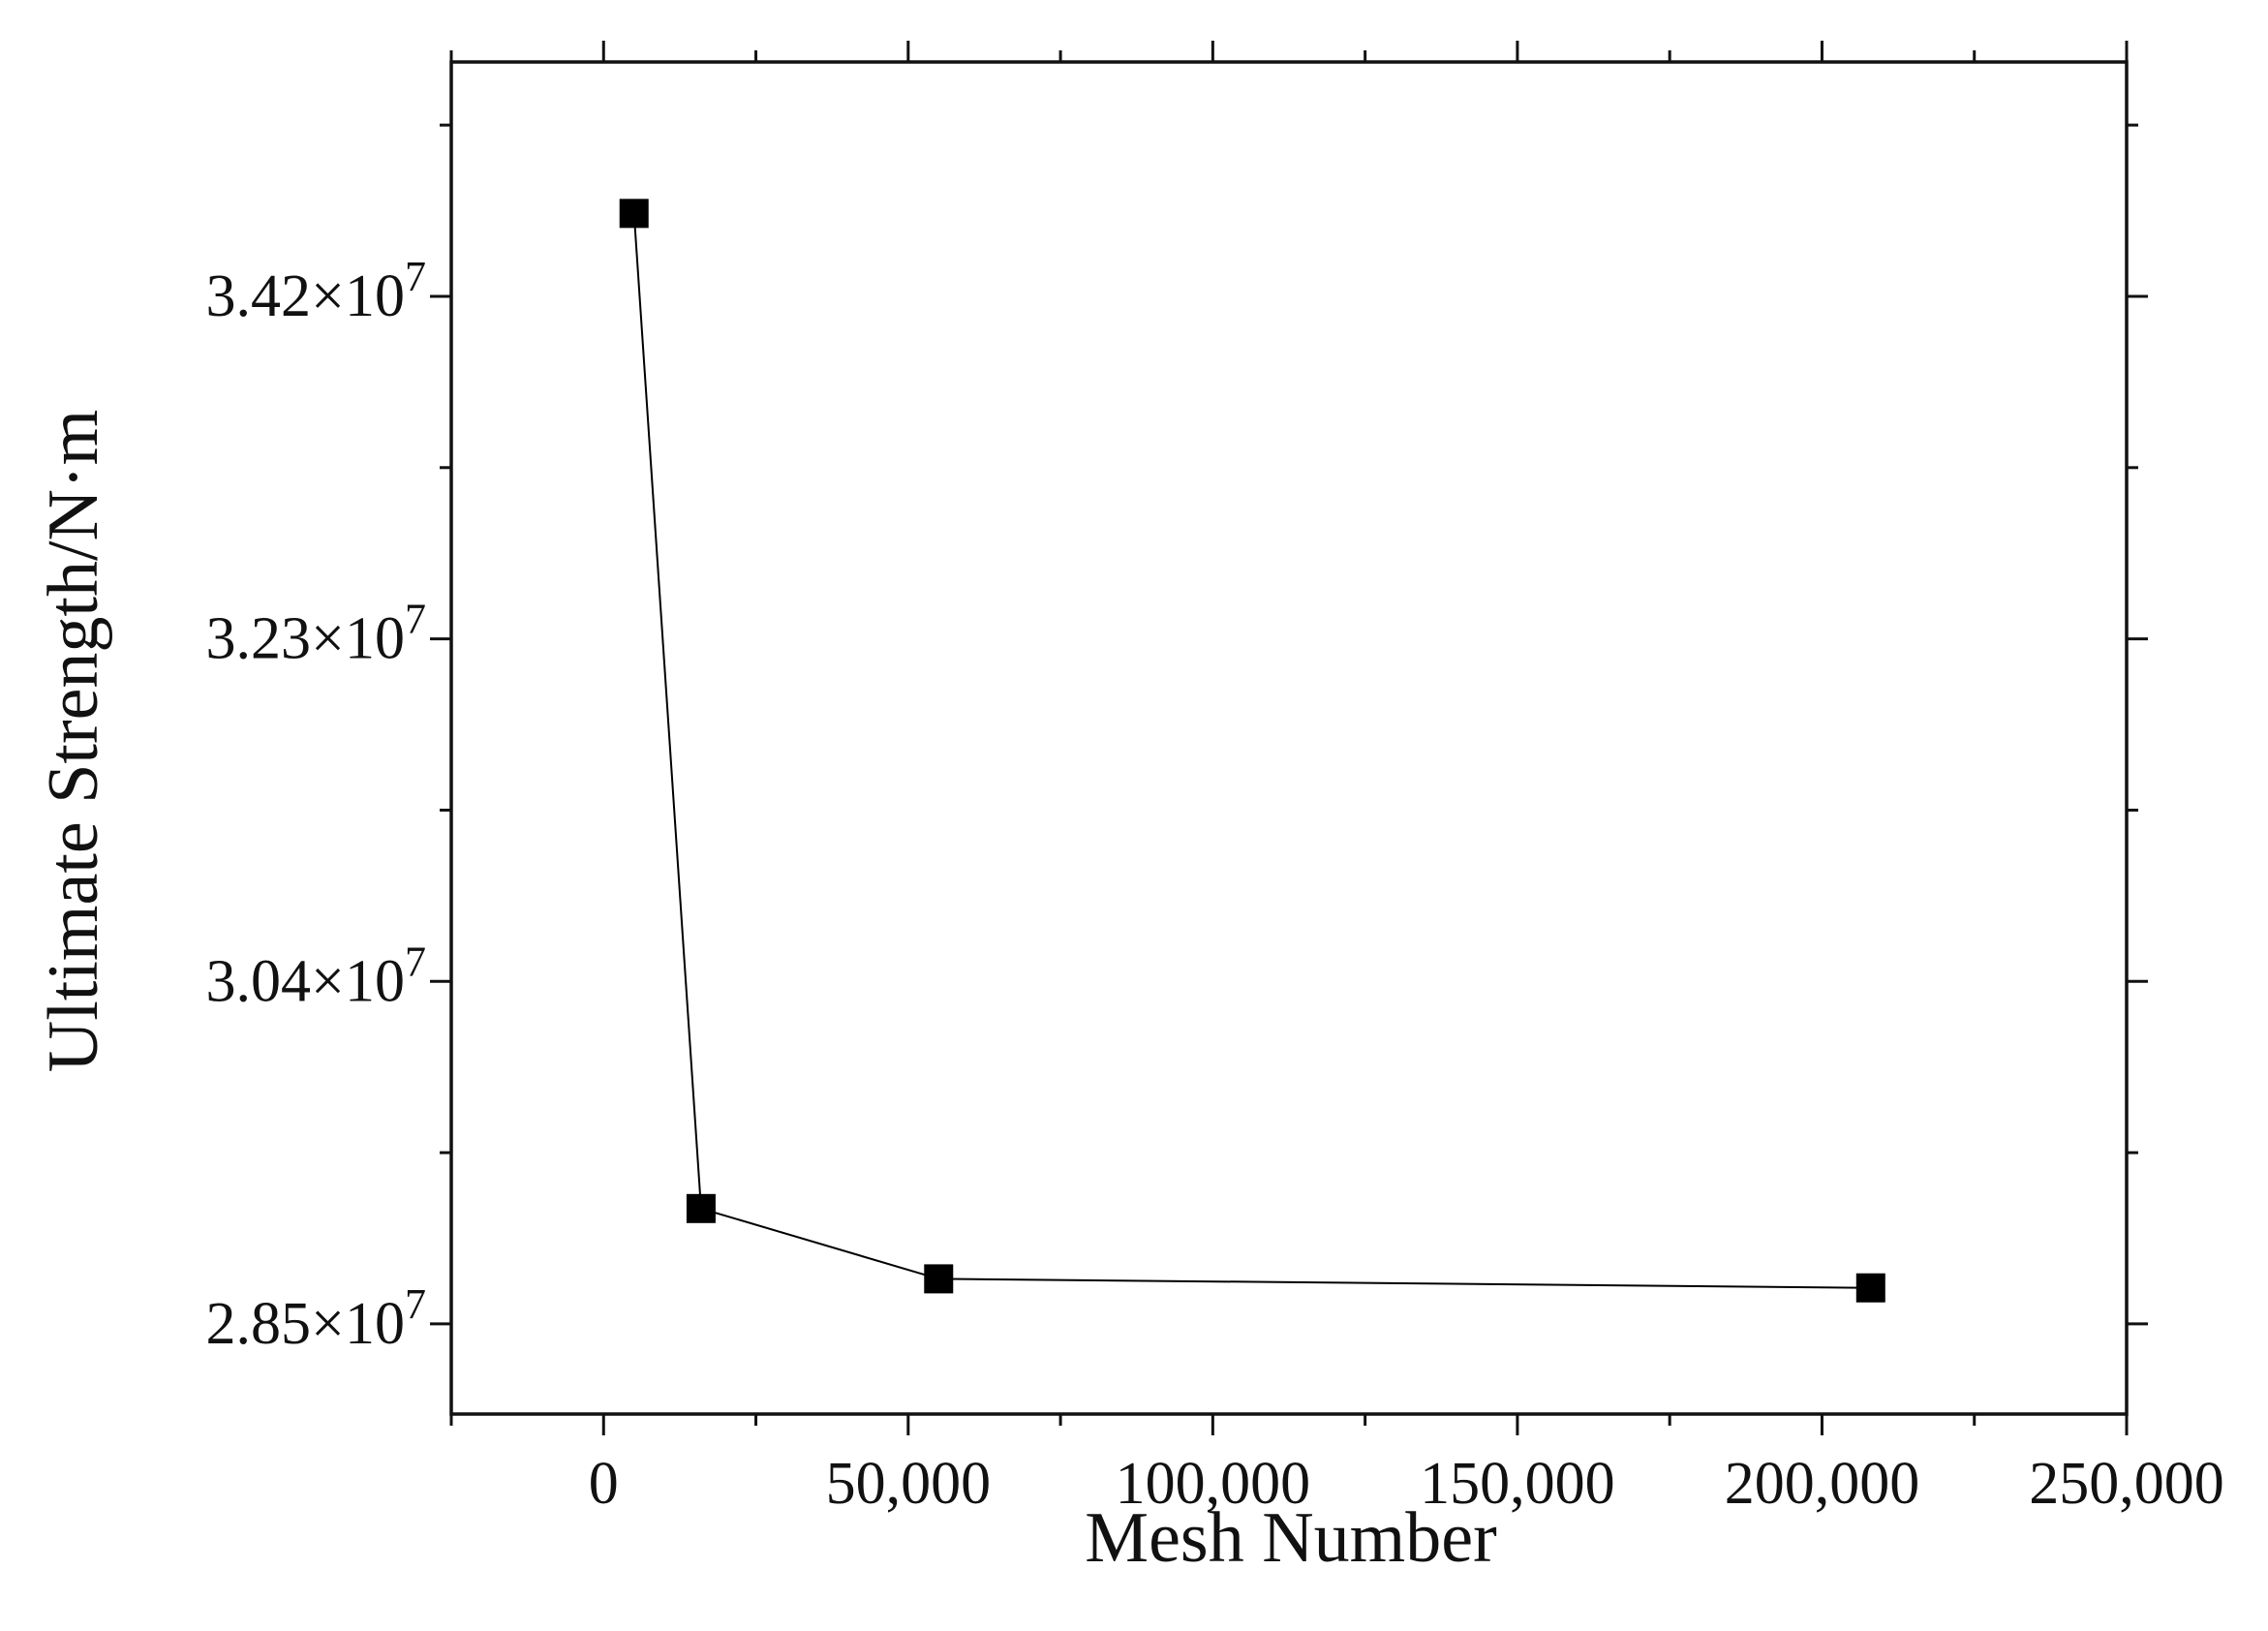 Image resolution: width=2268 pixels, height=1631 pixels. What do you see at coordinates (1823, 1484) in the screenshot?
I see `x-tick-label: 200,000` at bounding box center [1823, 1484].